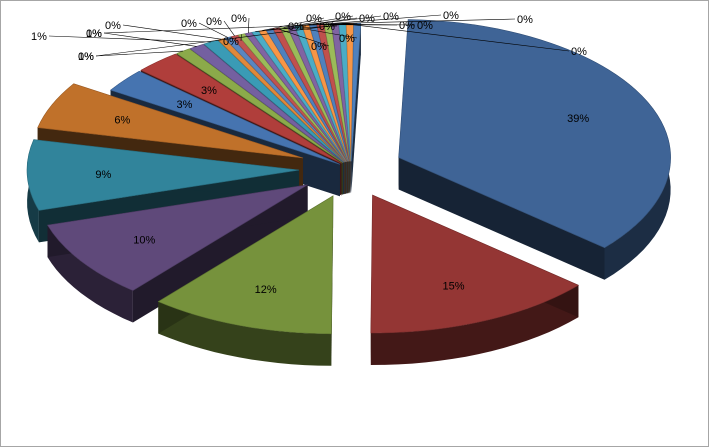  What do you see at coordinates (122, 121) in the screenshot?
I see `data-label-6: 6%` at bounding box center [122, 121].